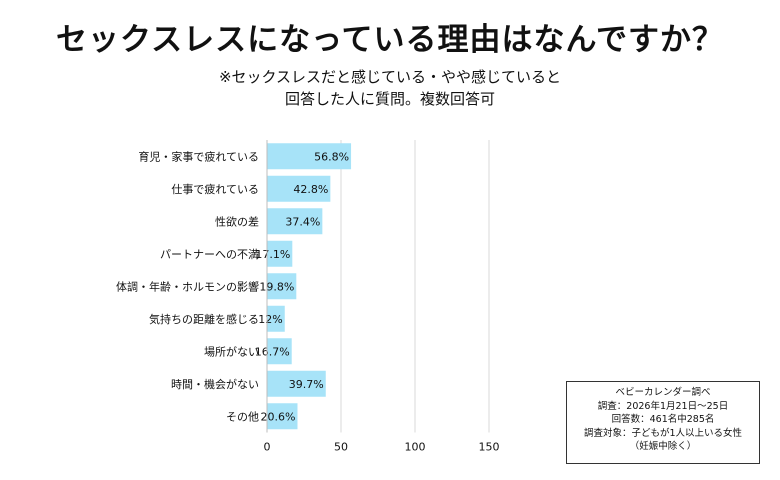 The image size is (780, 480). Describe the element at coordinates (390, 77) in the screenshot. I see `subtitle-line-1: ※セックスレスだと感じている・やや感じていると` at that location.